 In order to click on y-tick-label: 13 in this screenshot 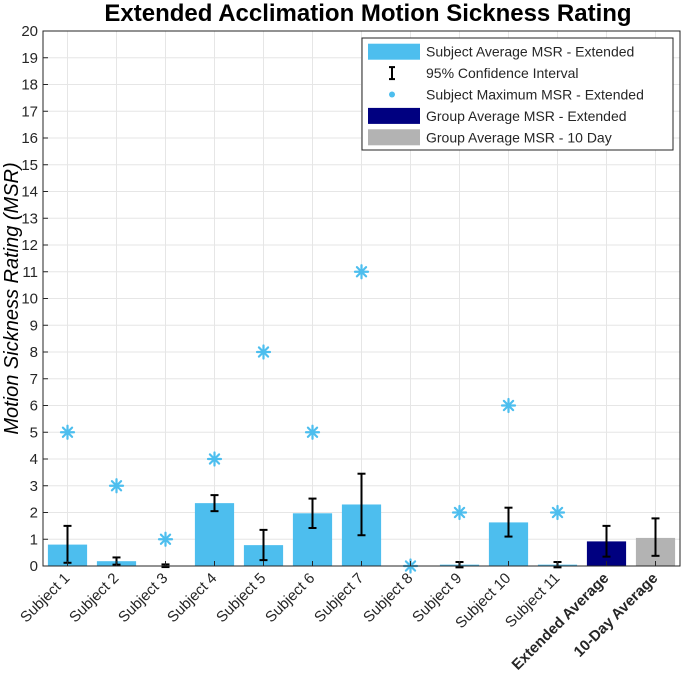, I will do `click(29, 218)`.